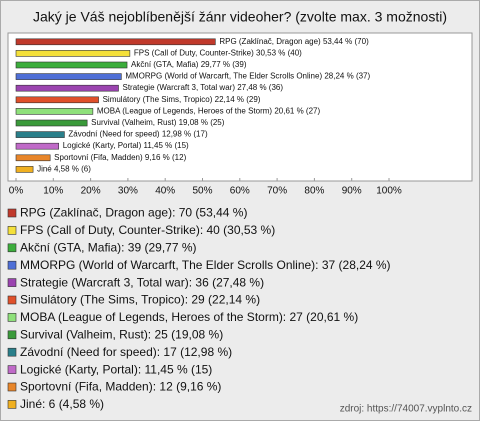 This screenshot has height=421, width=480. I want to click on x-tick-label: 50%, so click(202, 191).